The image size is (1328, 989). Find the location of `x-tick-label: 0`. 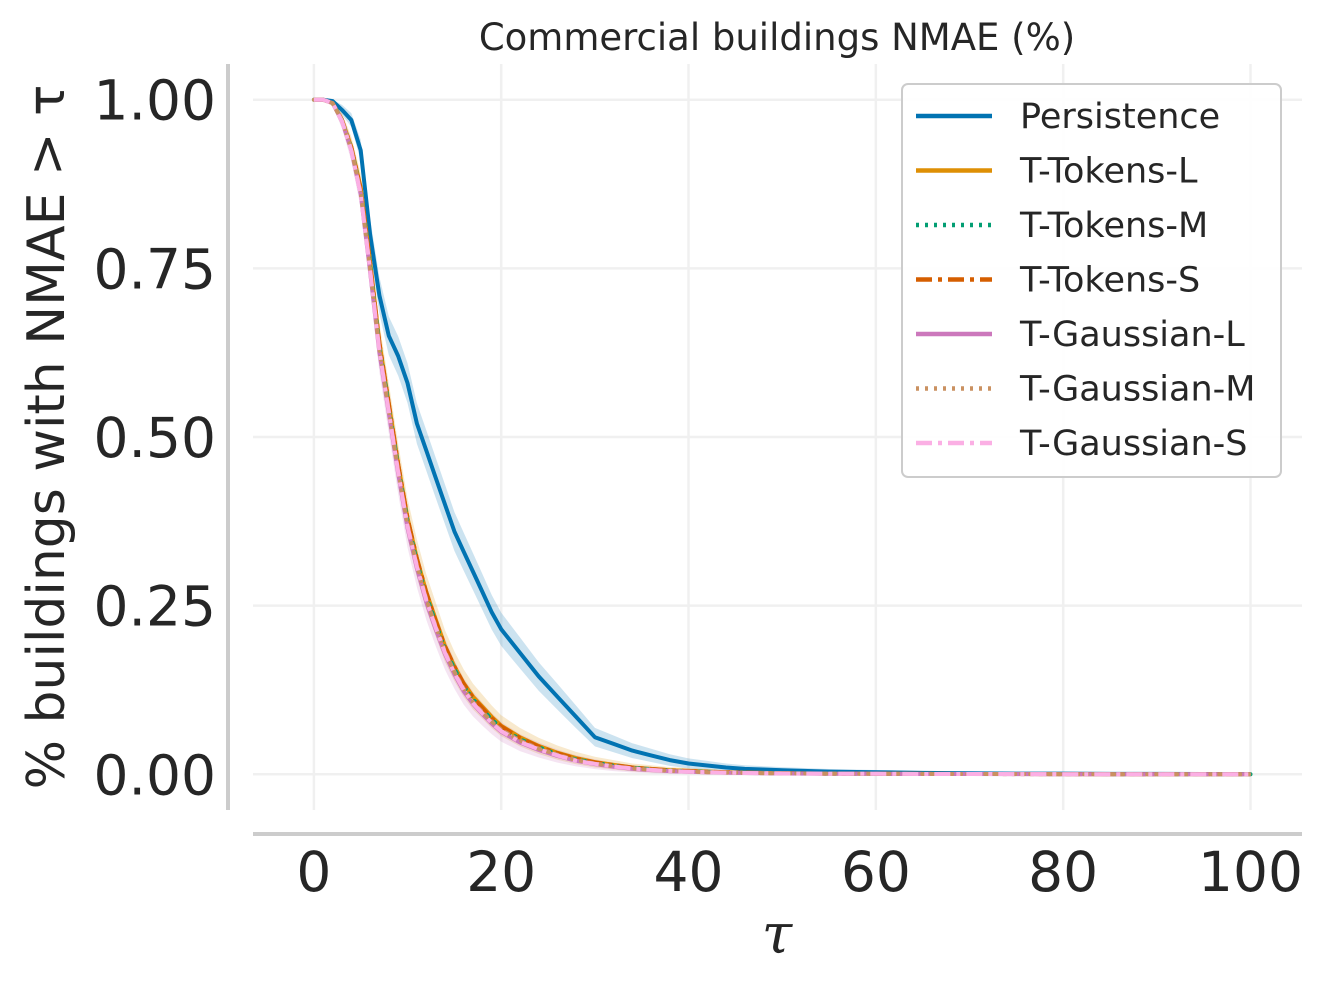

x-tick-label: 0 is located at coordinates (313, 872).